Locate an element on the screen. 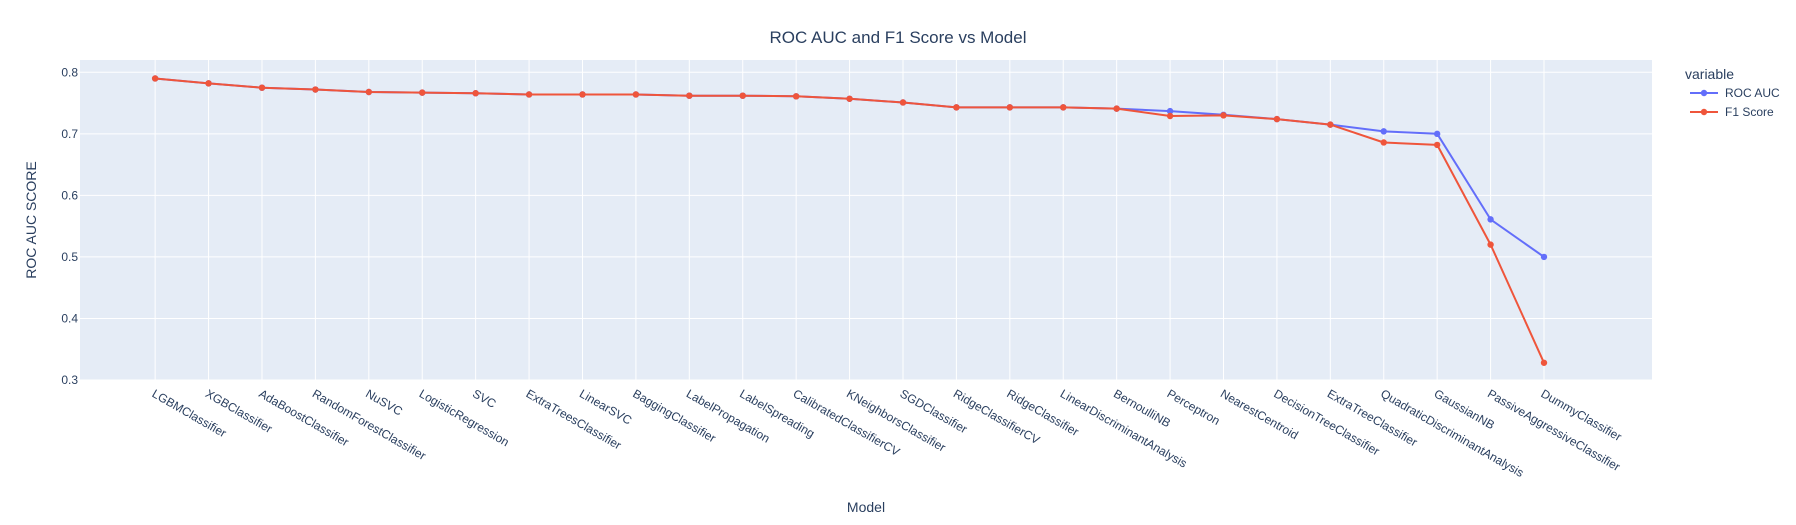 The image size is (1796, 525). y-tick-label: 0.6 is located at coordinates (69, 195).